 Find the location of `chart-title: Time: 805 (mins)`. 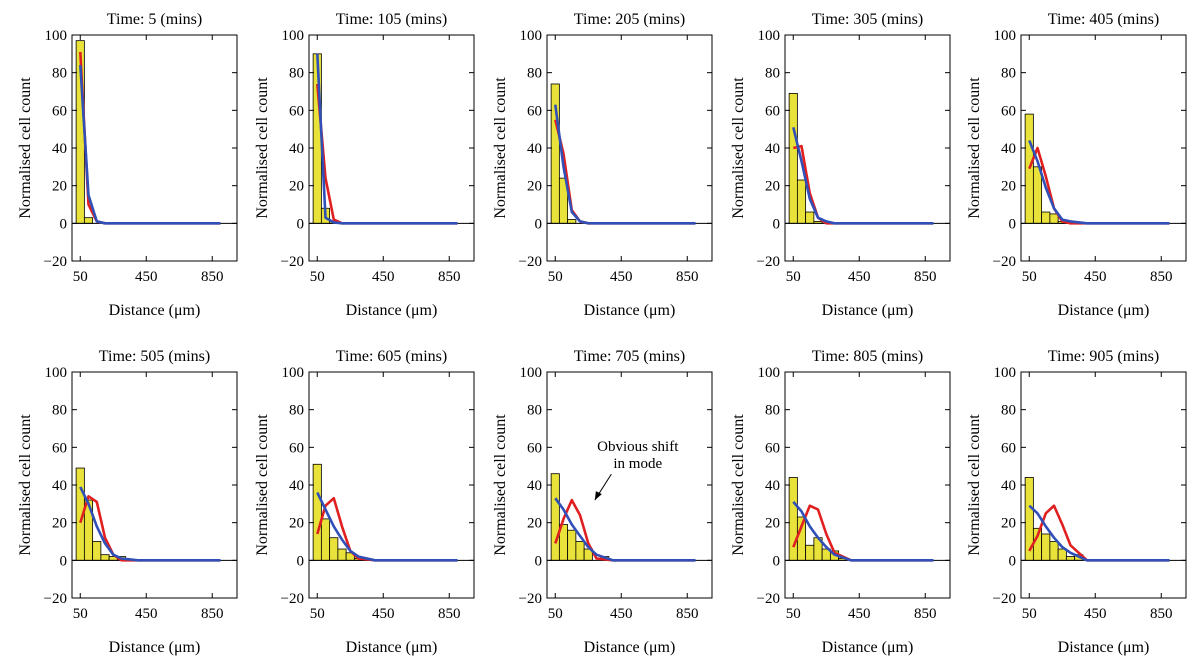

chart-title: Time: 805 (mins) is located at coordinates (867, 356).